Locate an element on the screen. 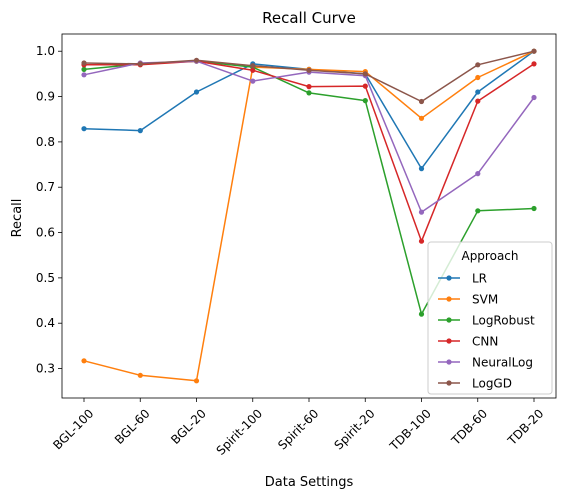 The height and width of the screenshot is (499, 567). legend-item: SVM is located at coordinates (468, 300).